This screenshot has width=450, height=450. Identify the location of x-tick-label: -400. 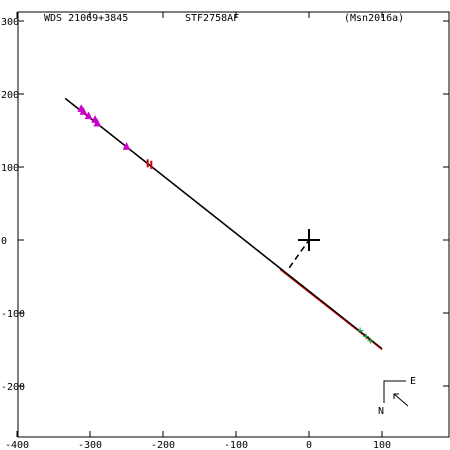
(17, 445).